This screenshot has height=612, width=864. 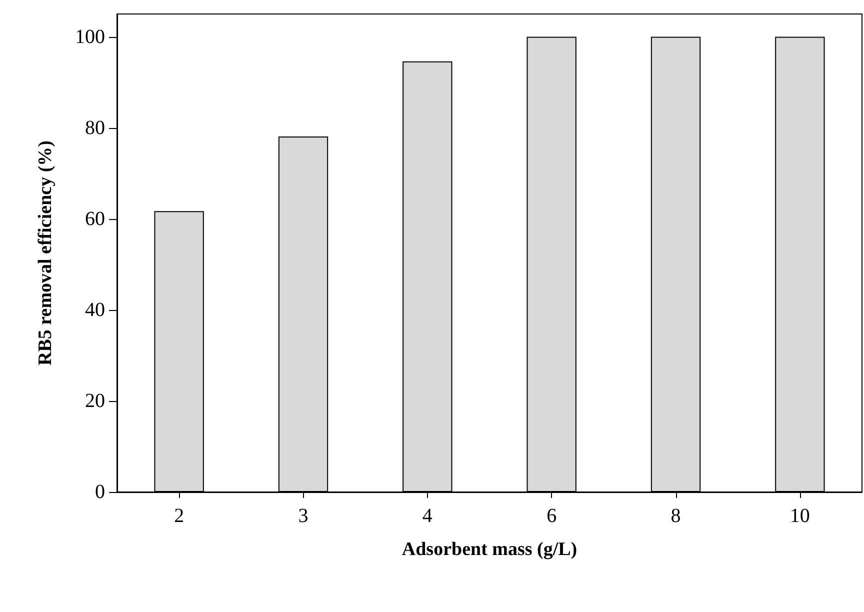 I want to click on y-axis-title: RB5 removal efficiency (%), so click(x=45, y=253).